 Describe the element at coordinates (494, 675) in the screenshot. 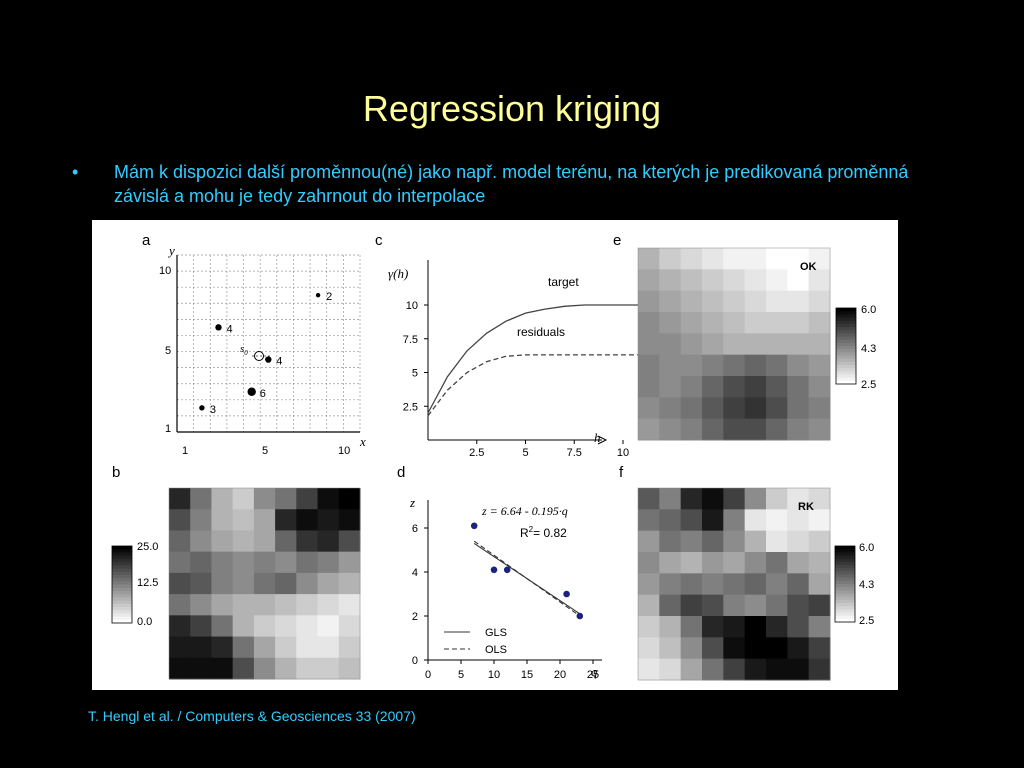

I see `panel-d-xtick: 10` at that location.